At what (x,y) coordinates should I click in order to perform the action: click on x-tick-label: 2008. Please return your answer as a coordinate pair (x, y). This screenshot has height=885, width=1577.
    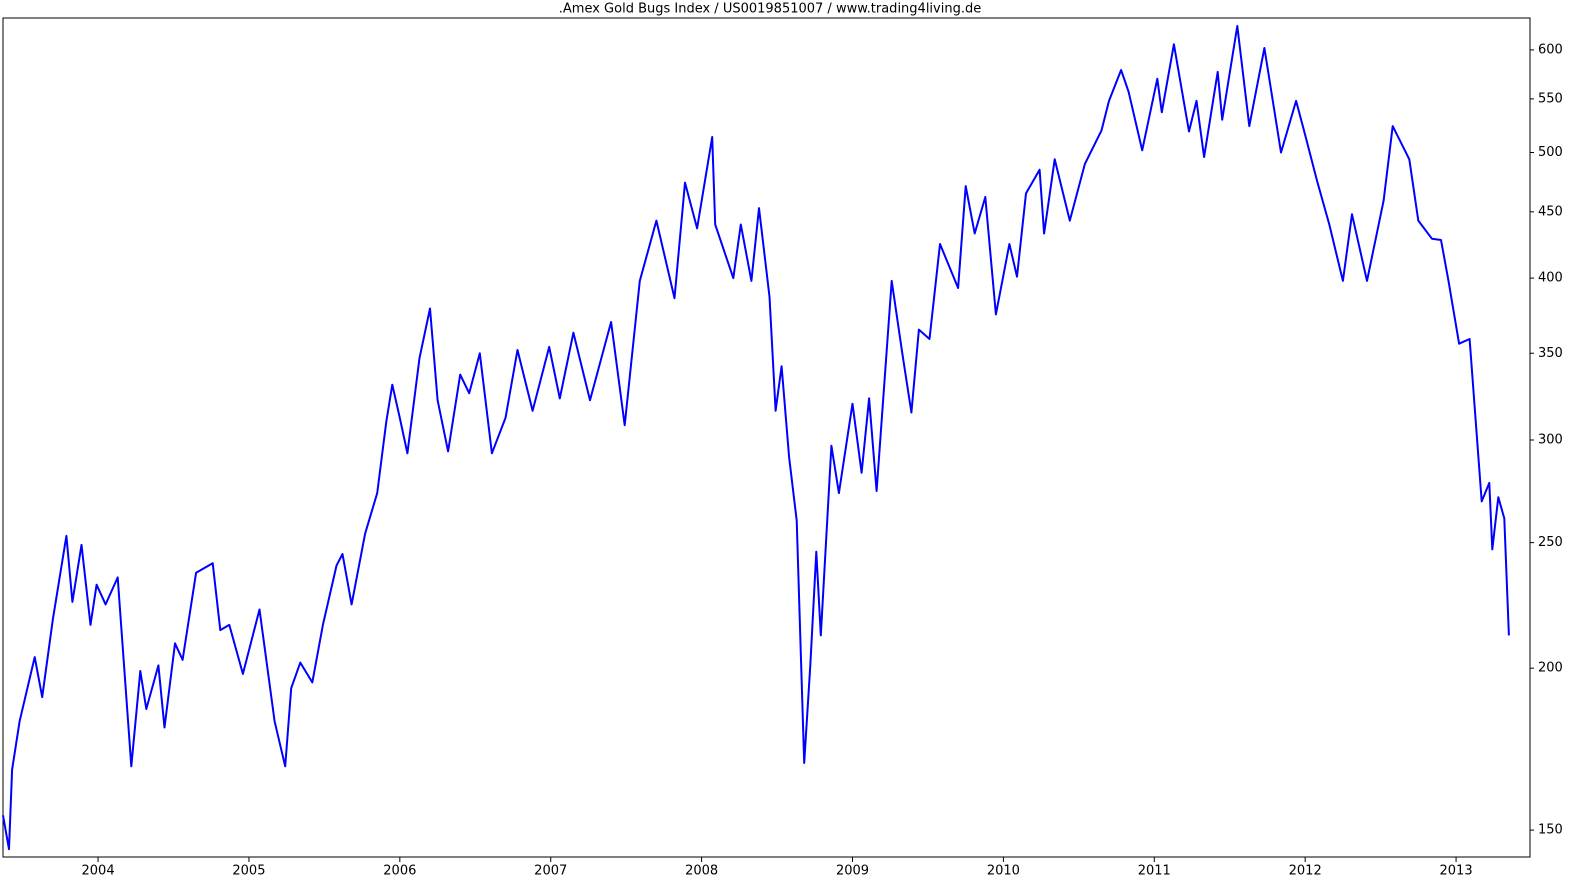
    Looking at the image, I should click on (701, 871).